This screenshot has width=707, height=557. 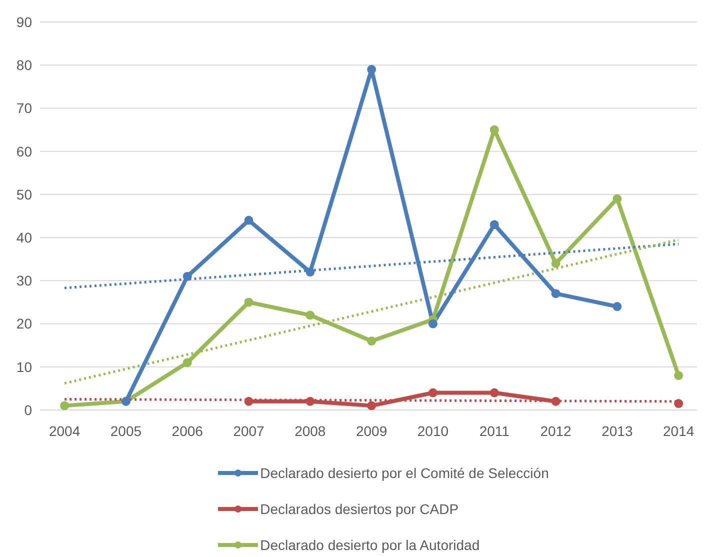 I want to click on y-tick-label: 30, so click(x=24, y=280).